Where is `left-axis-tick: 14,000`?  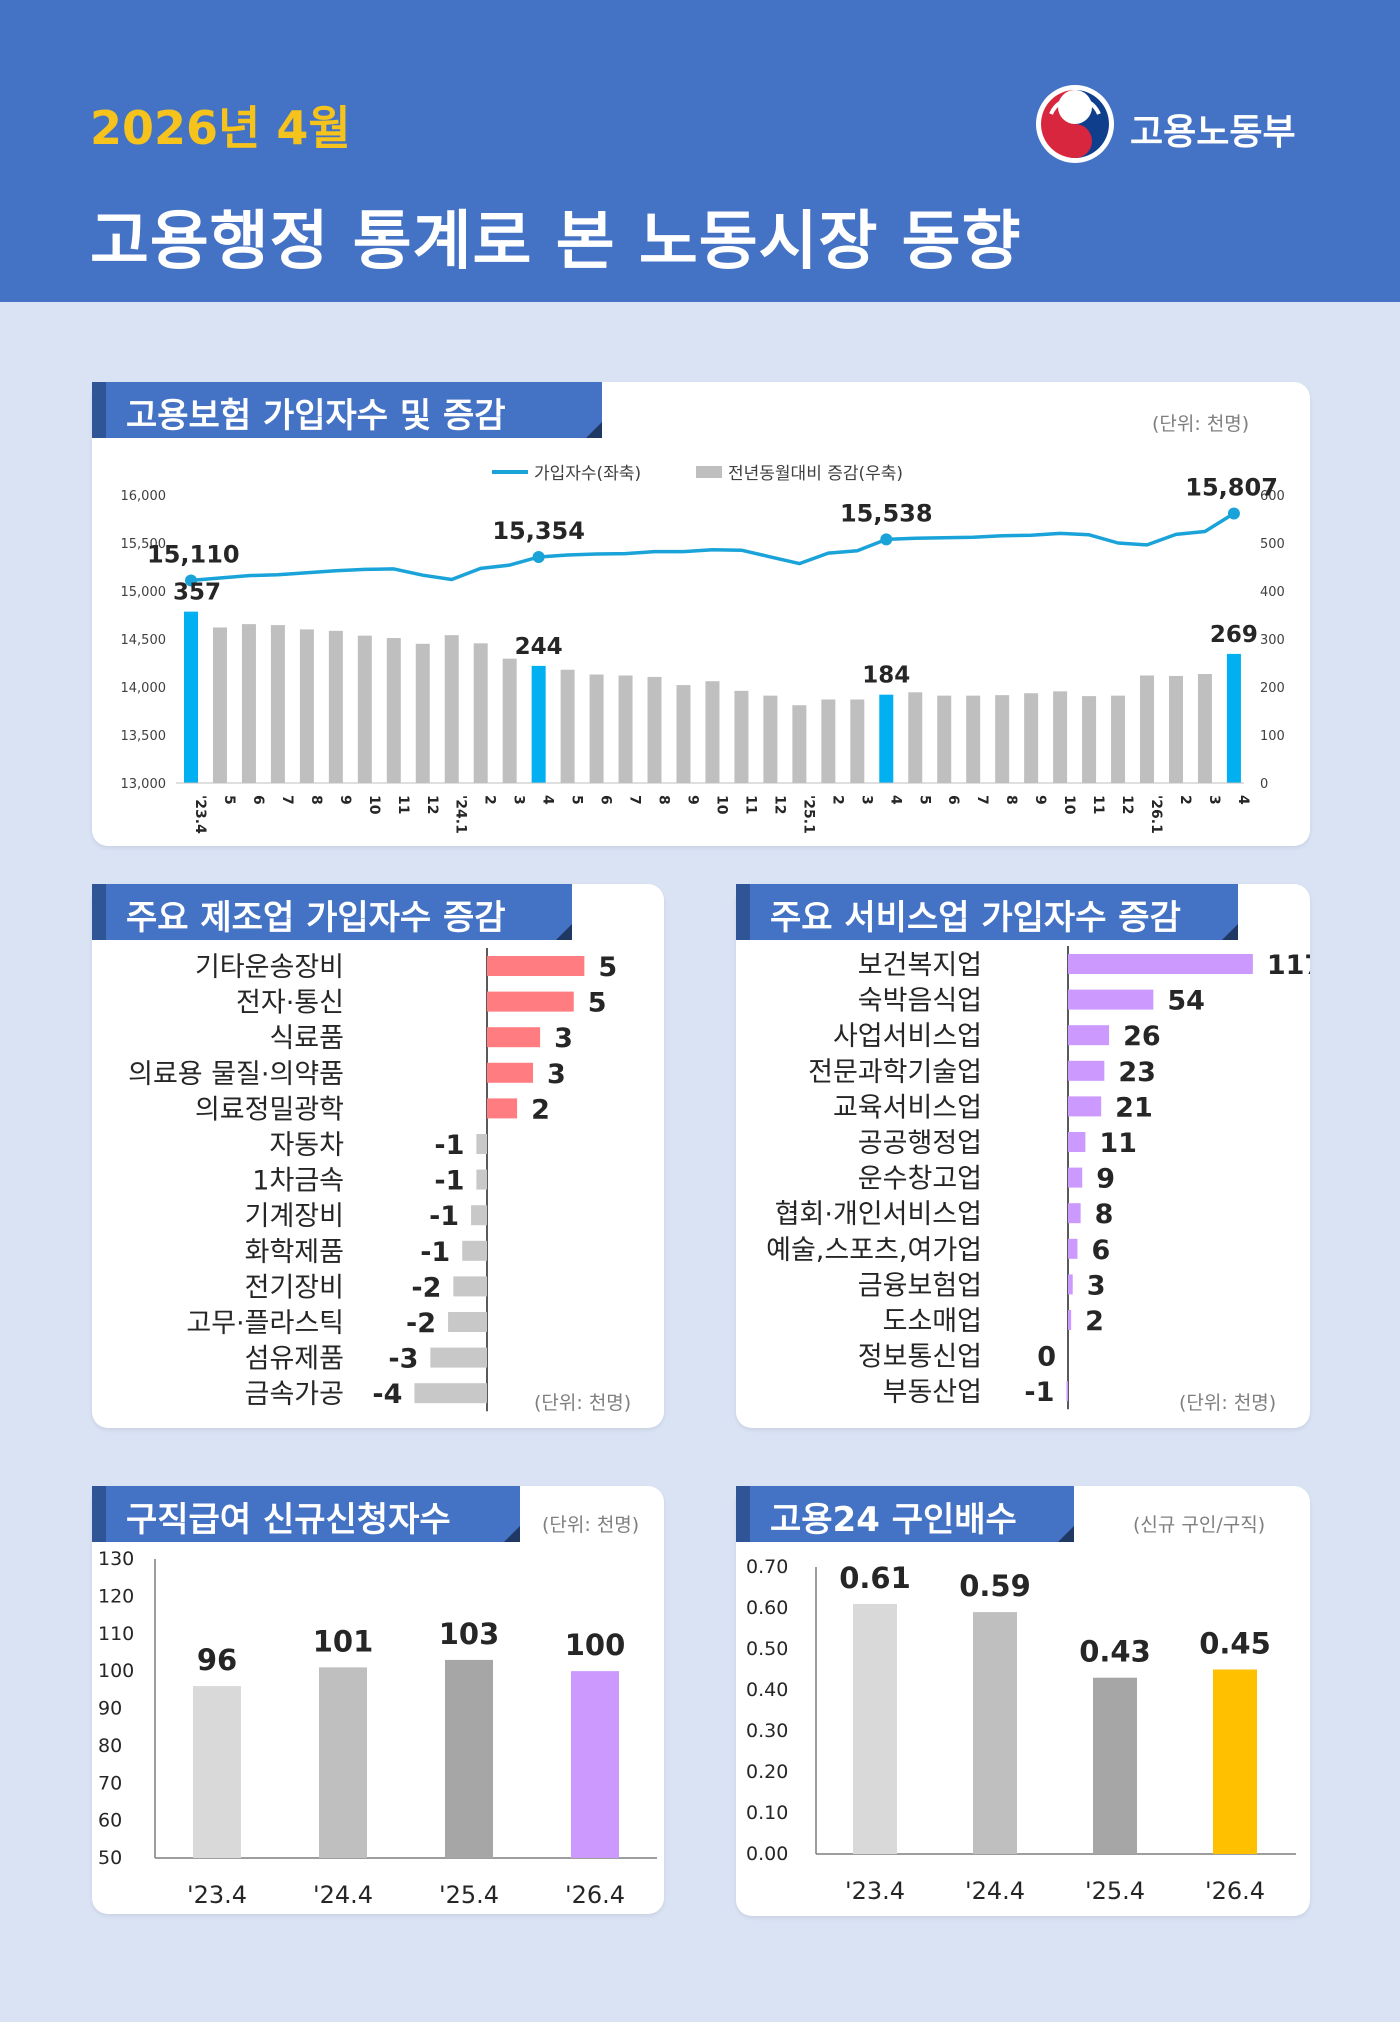 left-axis-tick: 14,000 is located at coordinates (144, 688).